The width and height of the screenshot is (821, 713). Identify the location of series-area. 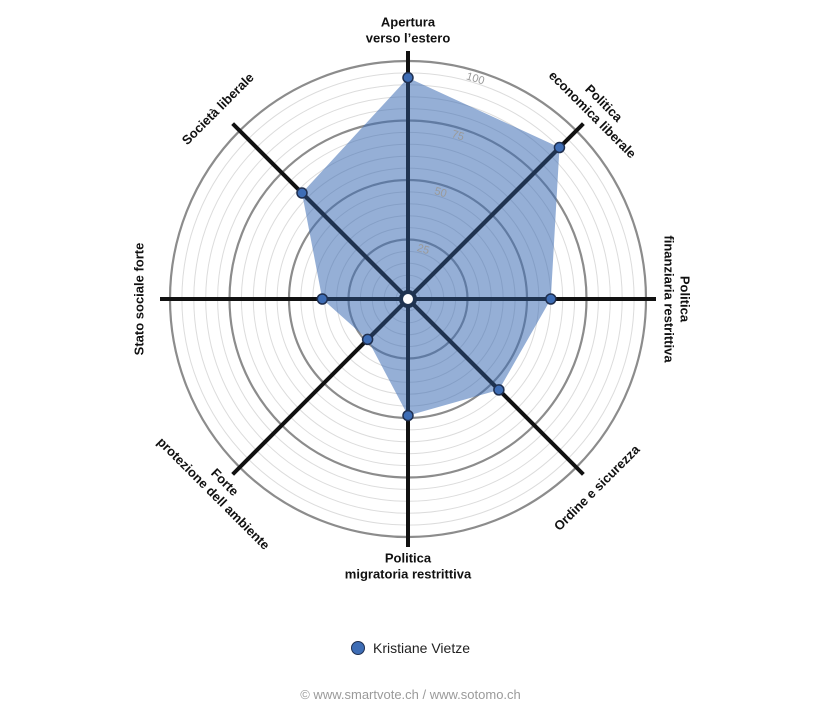
(431, 246).